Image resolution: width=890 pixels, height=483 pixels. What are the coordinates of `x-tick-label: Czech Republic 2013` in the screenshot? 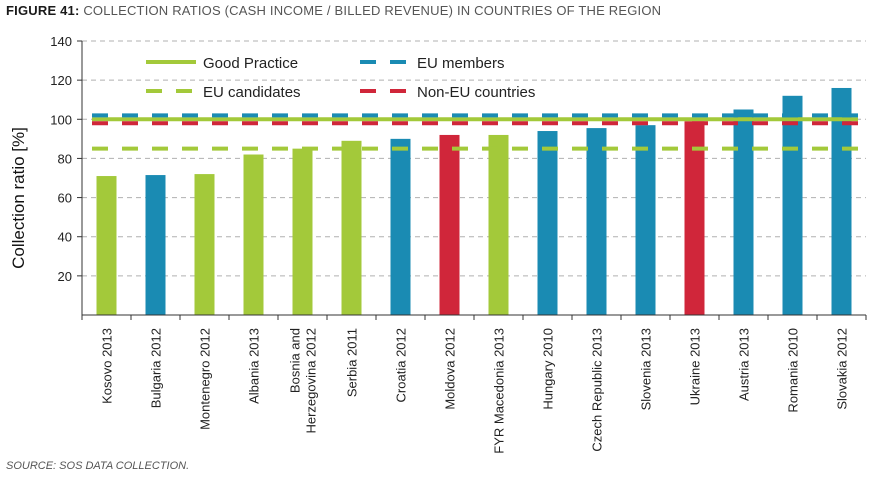 It's located at (597, 390).